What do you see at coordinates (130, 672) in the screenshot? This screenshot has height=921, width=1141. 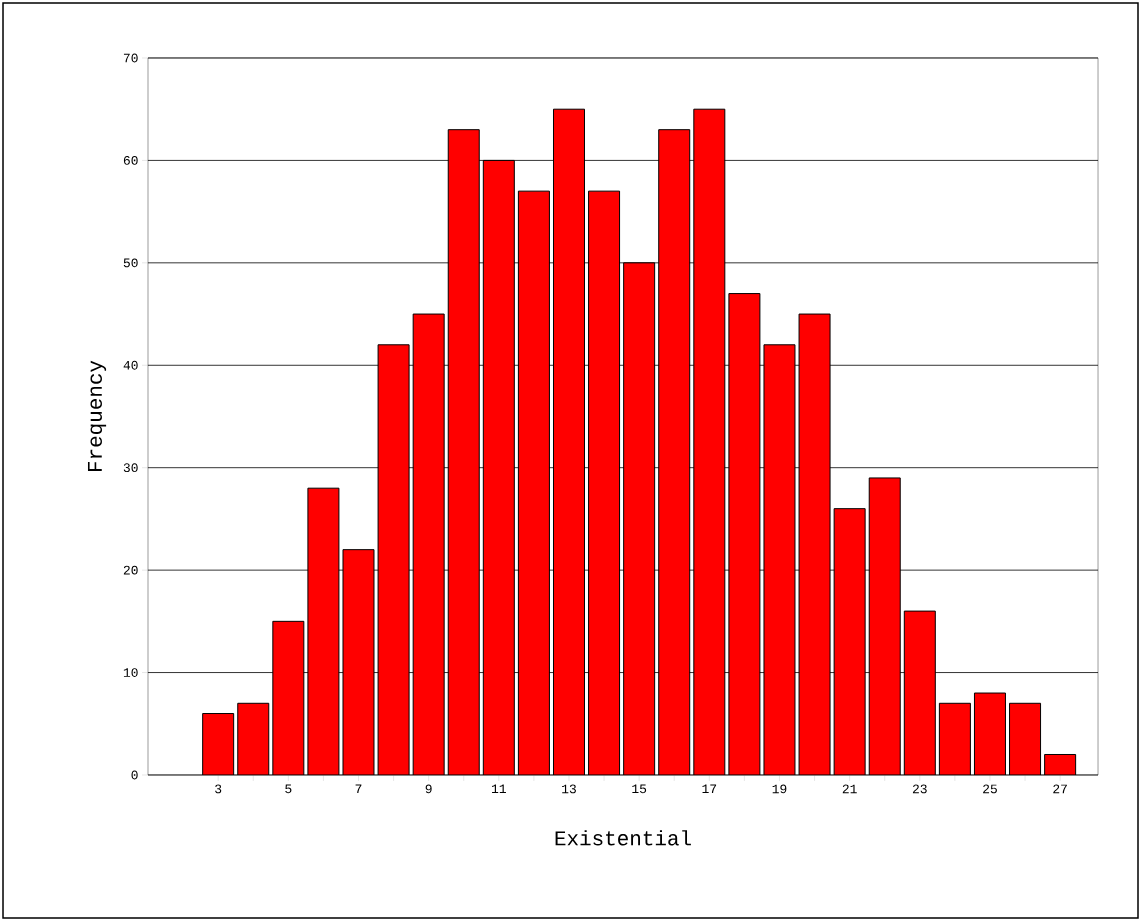 I see `y-tick-label: 10` at bounding box center [130, 672].